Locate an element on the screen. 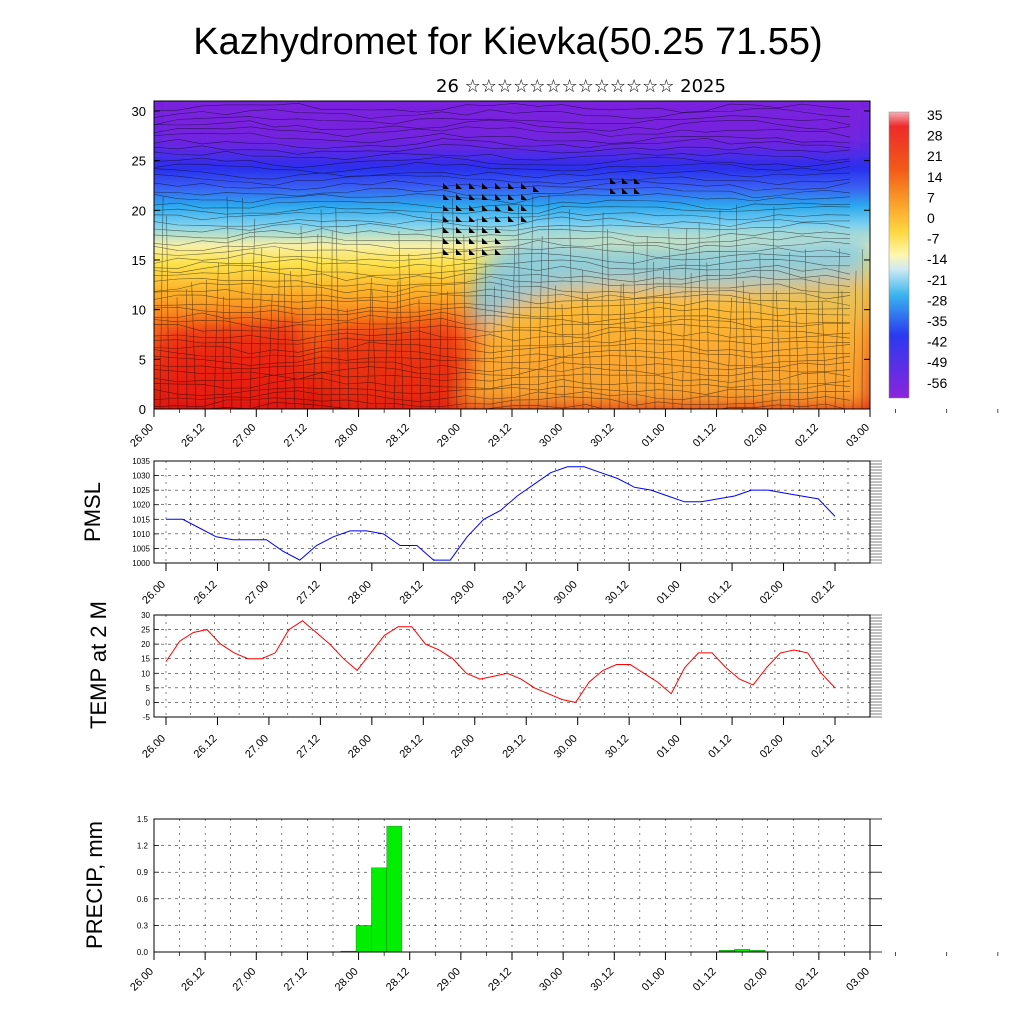  ytick-label: 1000 is located at coordinates (141, 563).